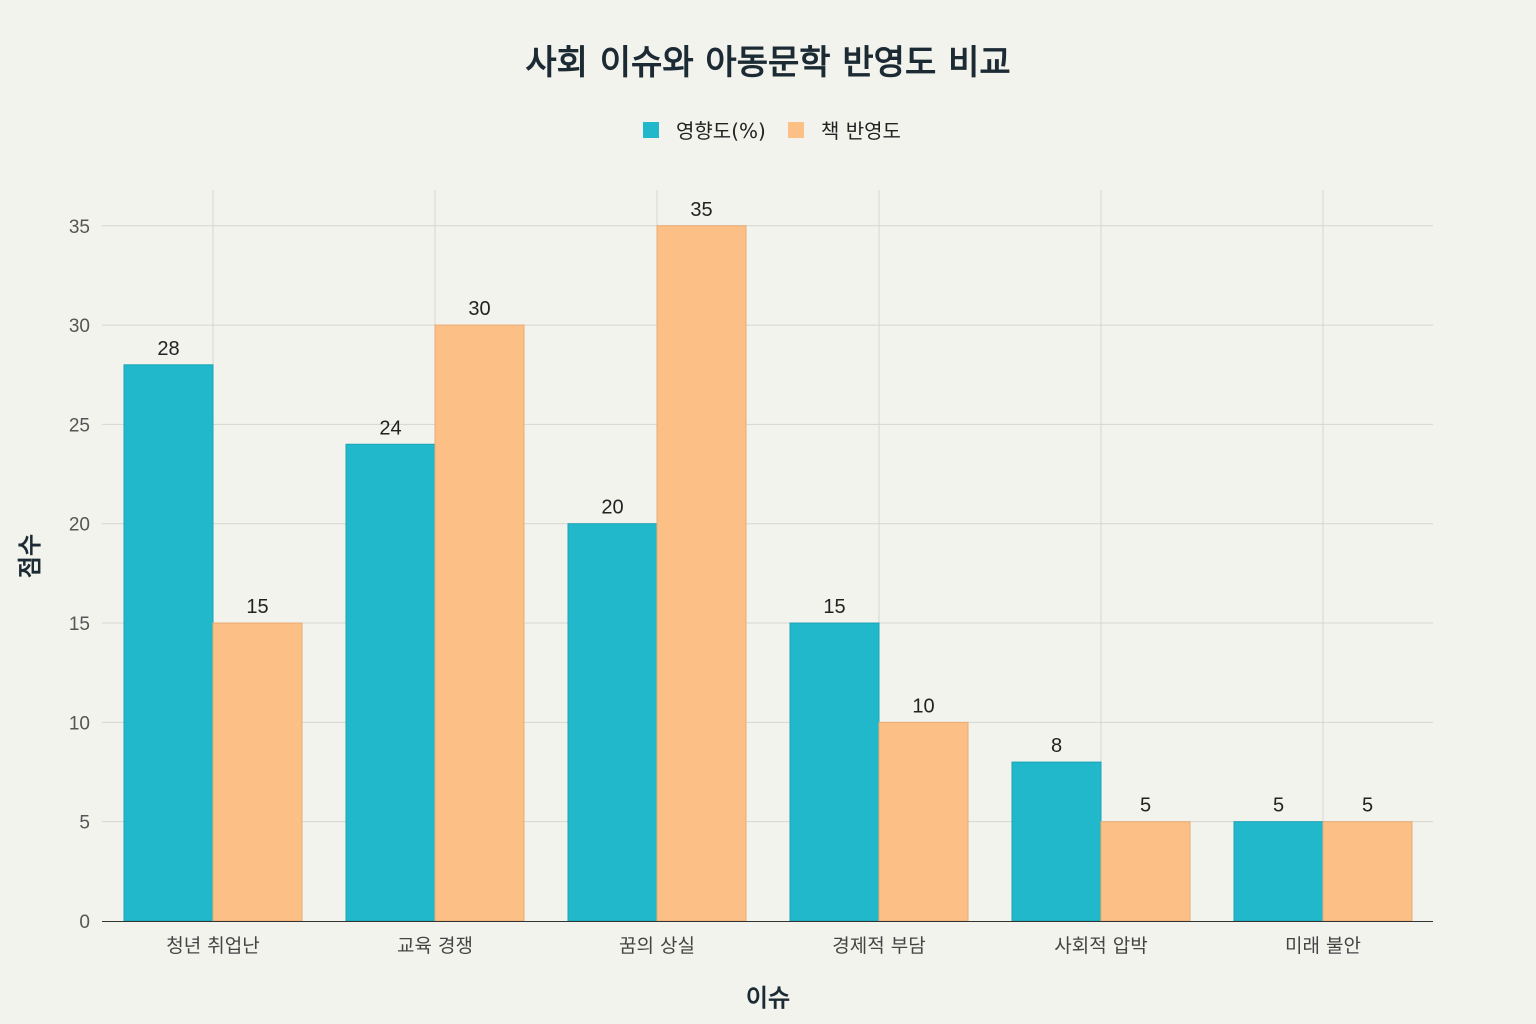 Image resolution: width=1536 pixels, height=1024 pixels. What do you see at coordinates (479, 309) in the screenshot?
I see `bar-value-label: 30` at bounding box center [479, 309].